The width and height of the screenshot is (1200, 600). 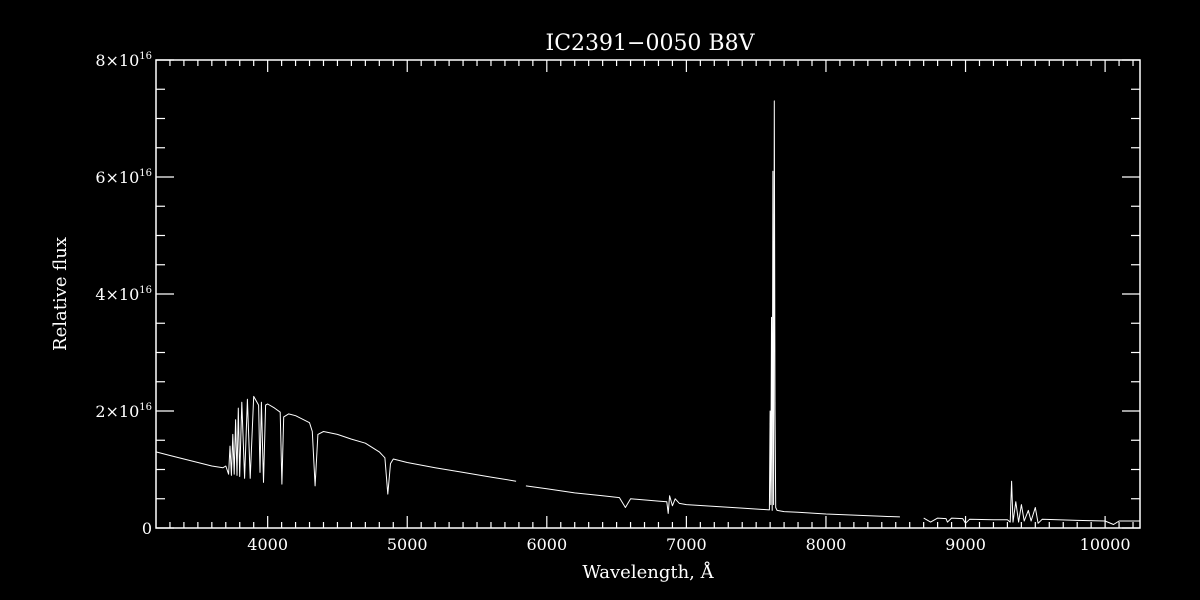 What do you see at coordinates (123, 177) in the screenshot?
I see `y-tick-label: 6×1016` at bounding box center [123, 177].